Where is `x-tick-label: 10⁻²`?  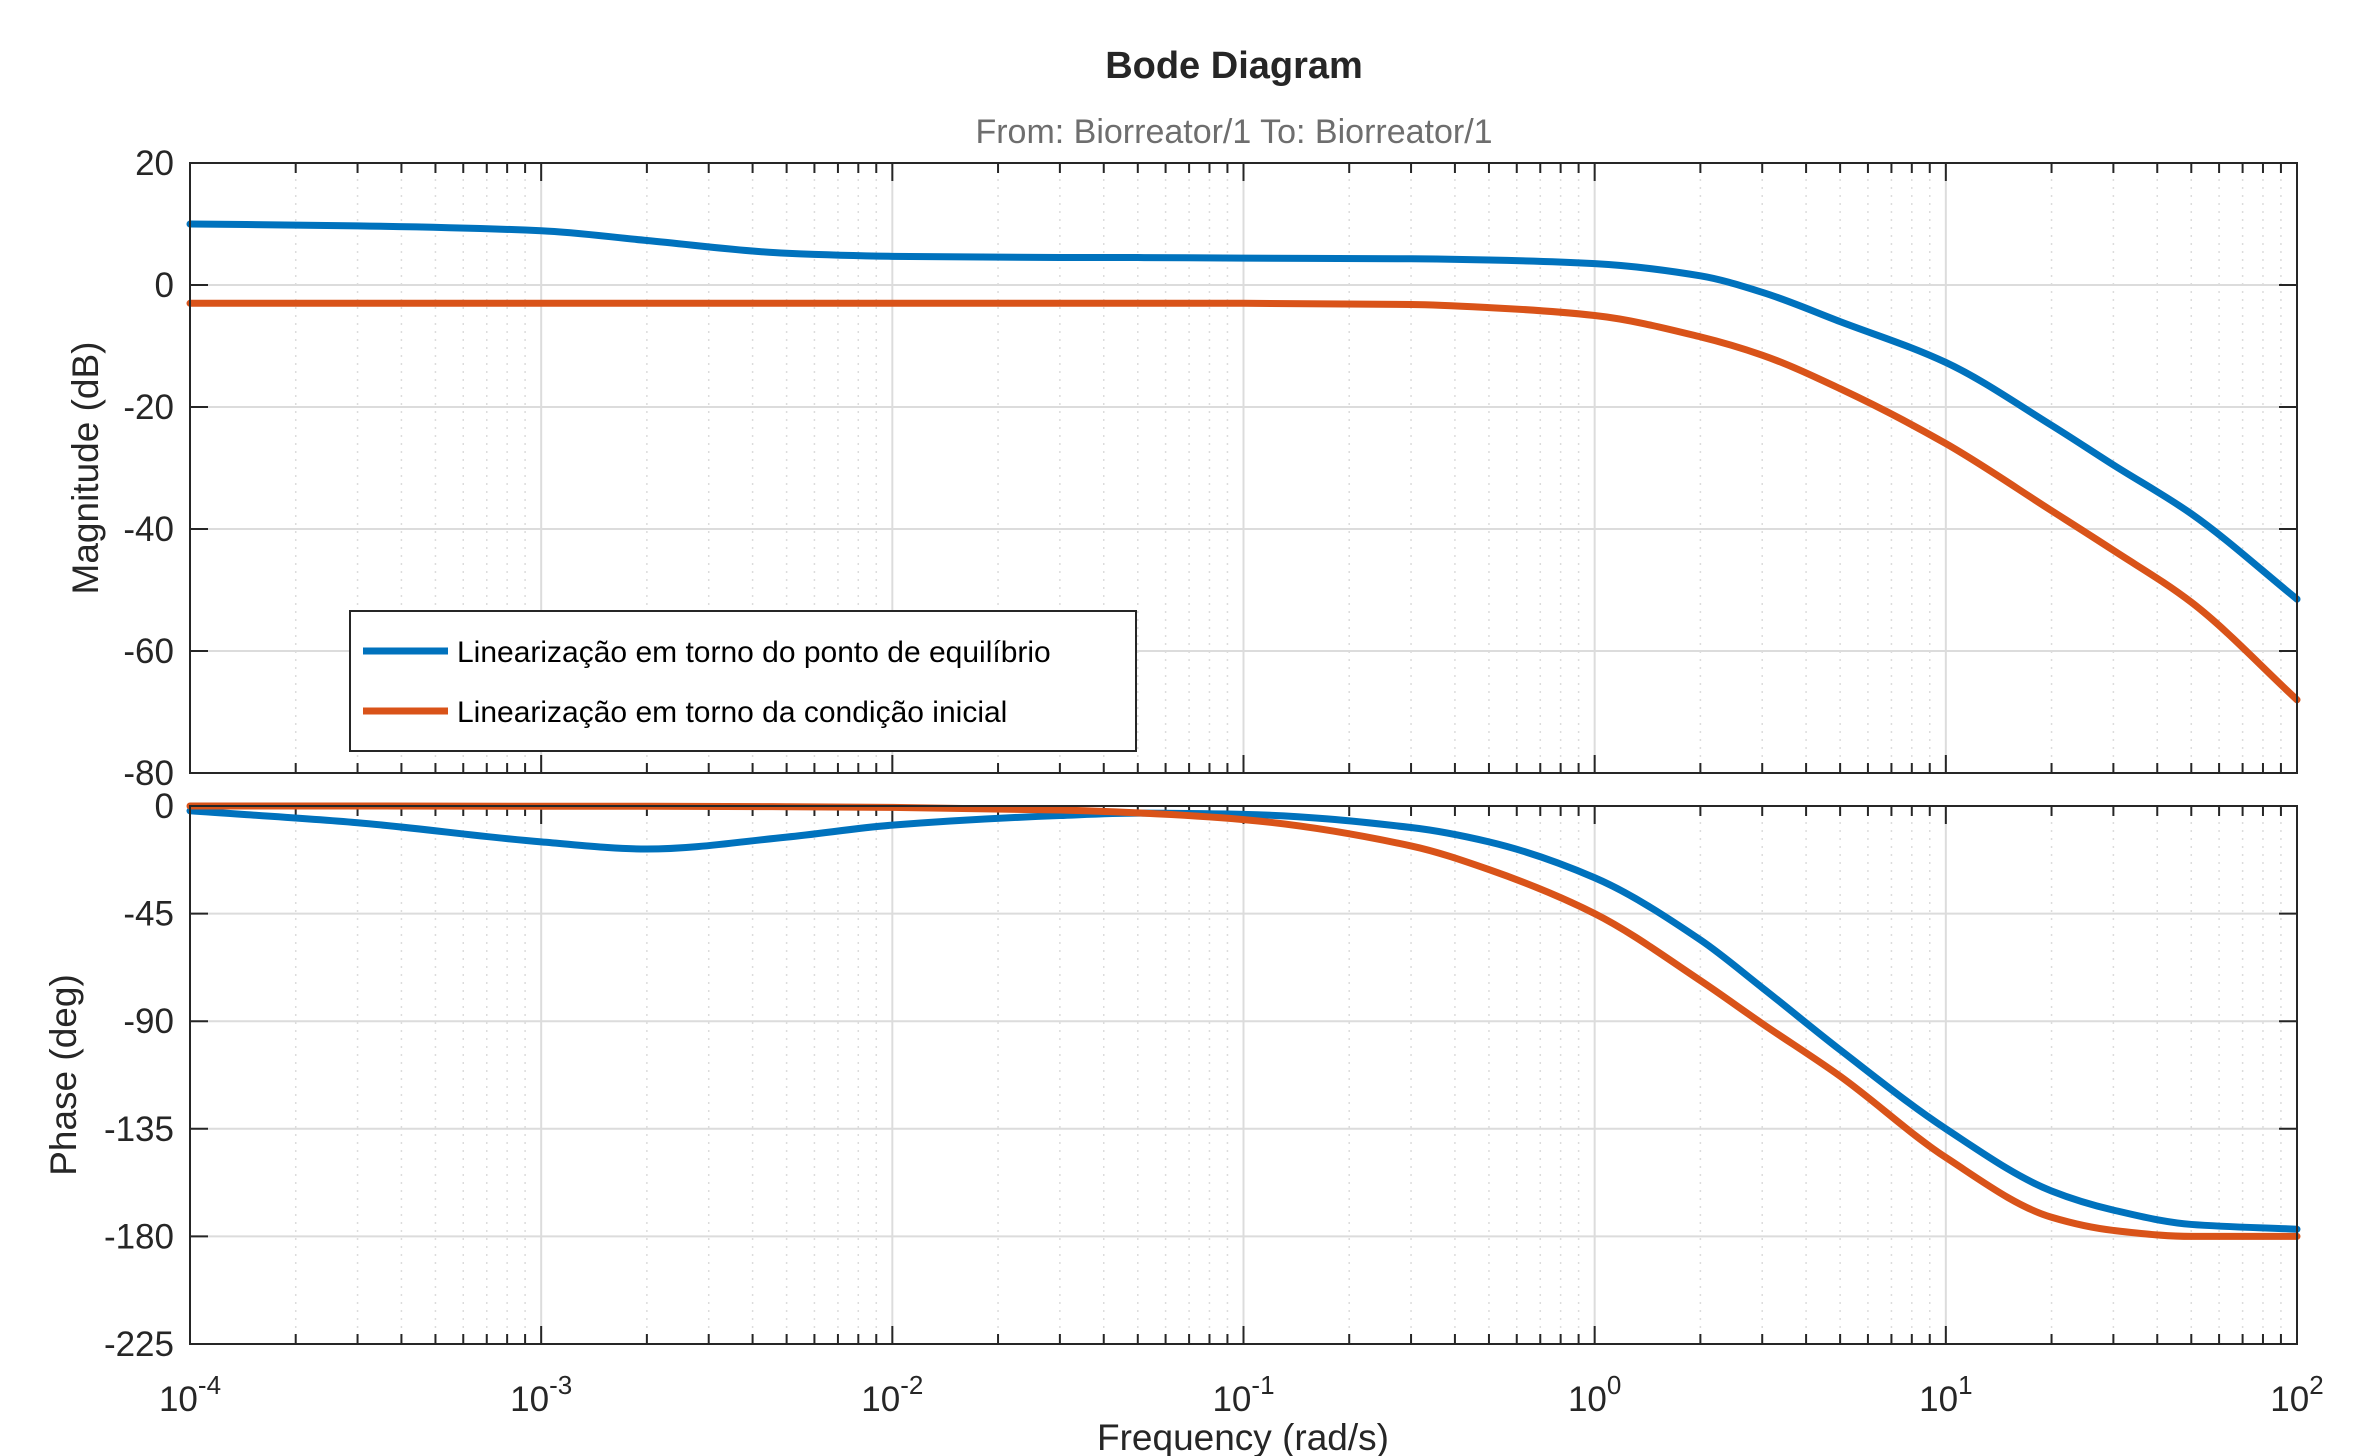
x-tick-label: 10⁻² is located at coordinates (892, 1394).